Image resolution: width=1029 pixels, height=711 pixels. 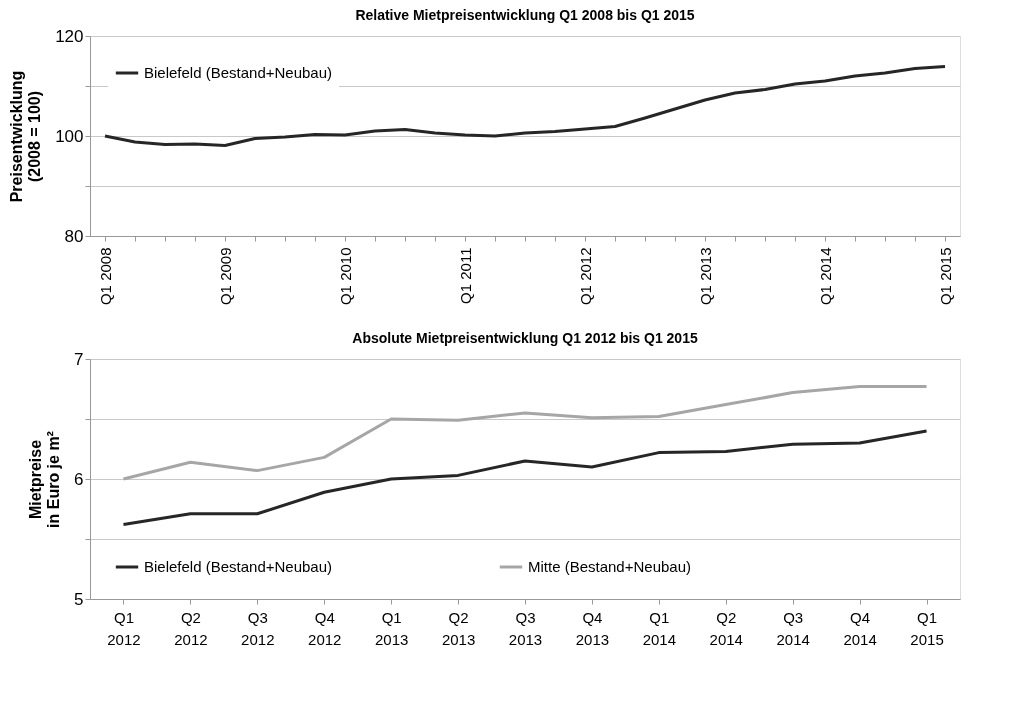 I want to click on x-tick-label: Q2 2012, so click(x=191, y=628).